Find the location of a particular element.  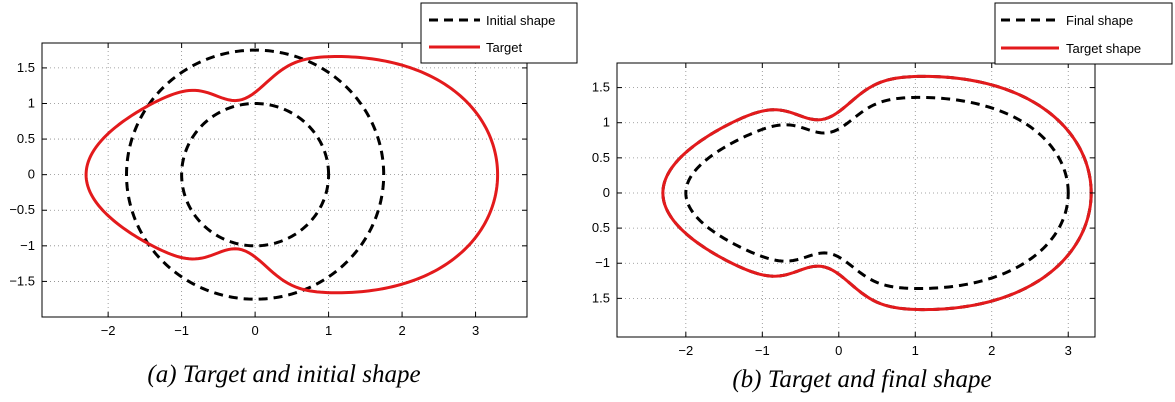

y-tick-label-a-2: 0.5 is located at coordinates (26, 138).